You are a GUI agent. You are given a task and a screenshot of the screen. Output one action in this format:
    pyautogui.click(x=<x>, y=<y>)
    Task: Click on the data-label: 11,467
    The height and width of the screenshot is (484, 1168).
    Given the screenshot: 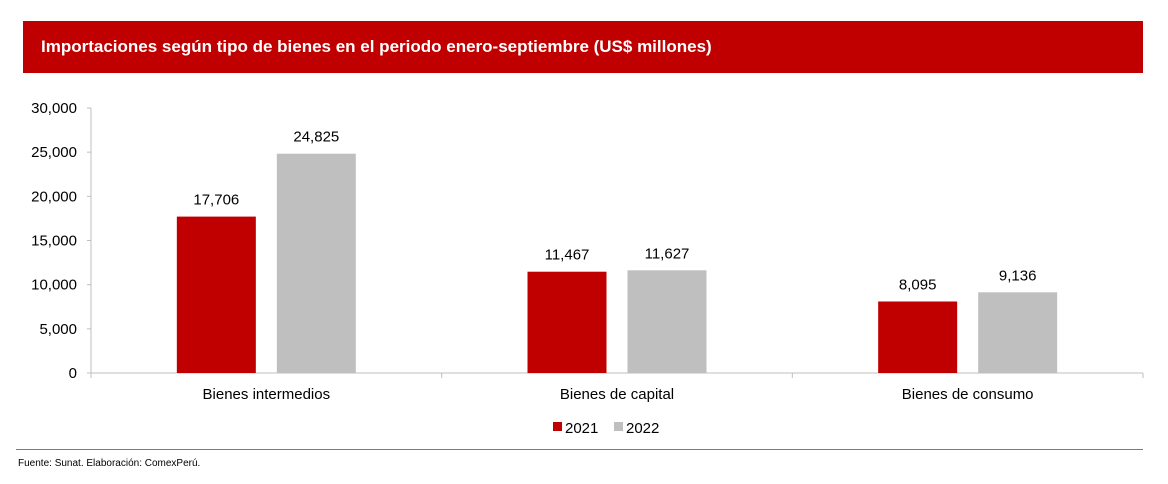 What is the action you would take?
    pyautogui.click(x=567, y=255)
    